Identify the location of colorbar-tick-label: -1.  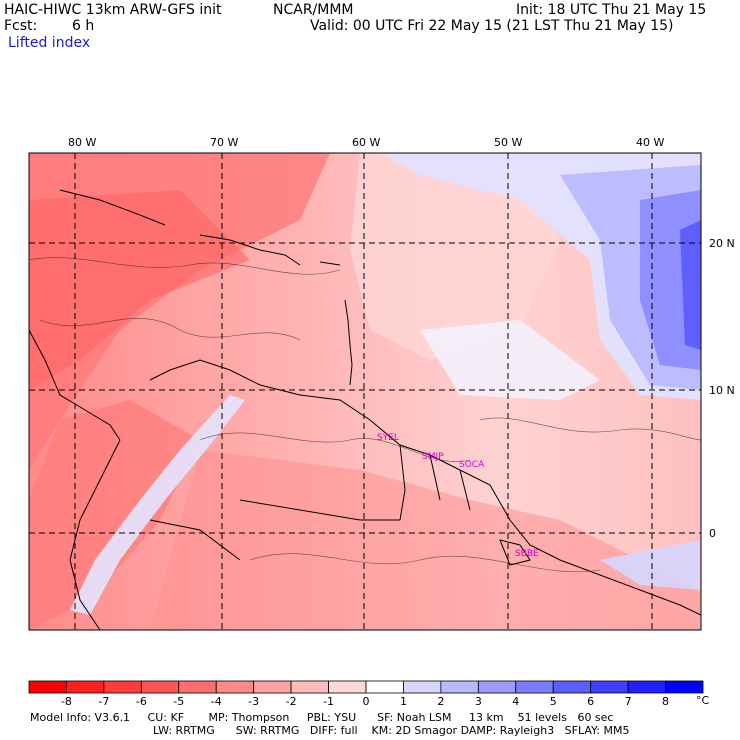
(328, 701).